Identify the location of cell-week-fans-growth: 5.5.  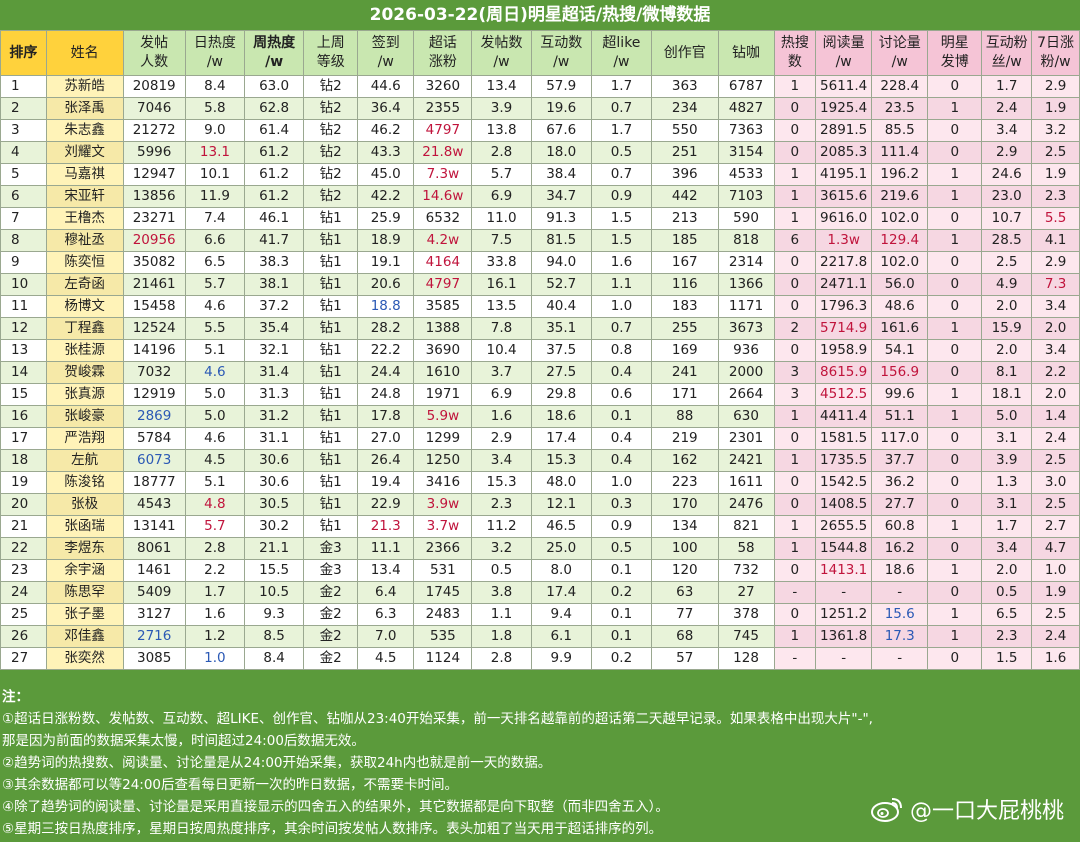
(1055, 218).